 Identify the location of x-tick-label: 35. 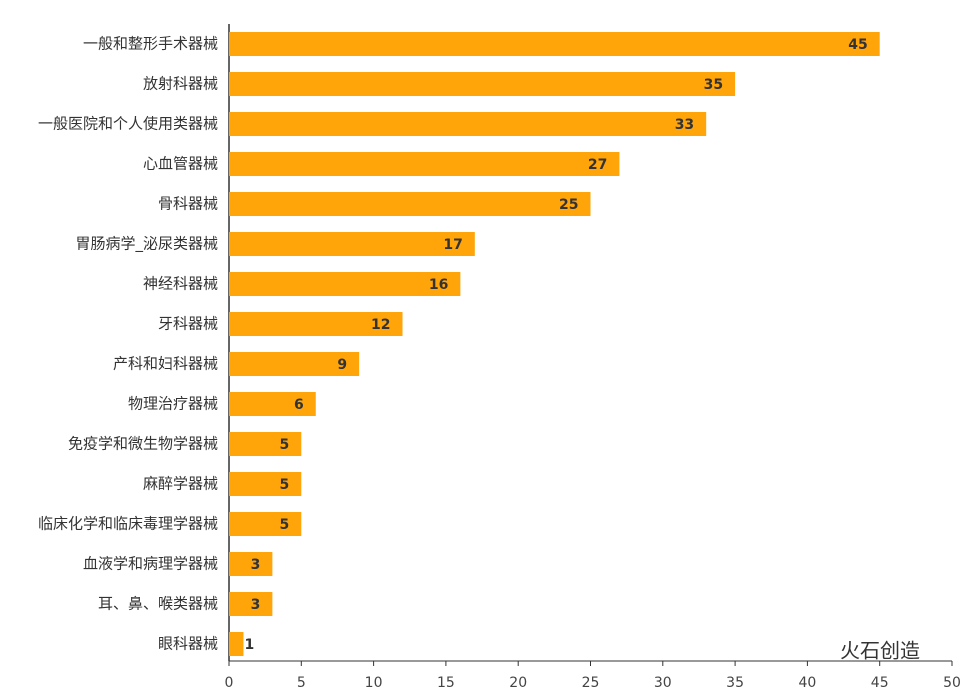
(735, 683).